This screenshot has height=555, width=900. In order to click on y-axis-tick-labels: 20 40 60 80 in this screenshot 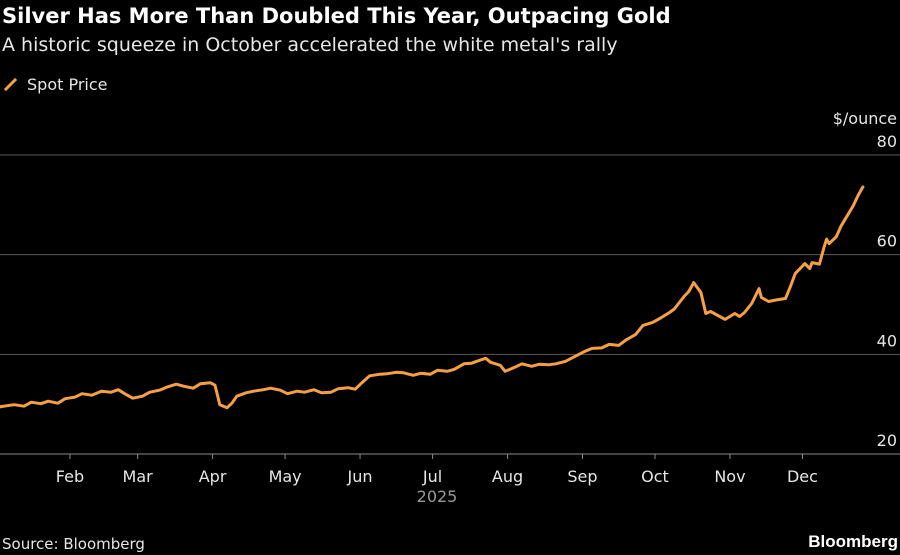, I will do `click(887, 291)`.